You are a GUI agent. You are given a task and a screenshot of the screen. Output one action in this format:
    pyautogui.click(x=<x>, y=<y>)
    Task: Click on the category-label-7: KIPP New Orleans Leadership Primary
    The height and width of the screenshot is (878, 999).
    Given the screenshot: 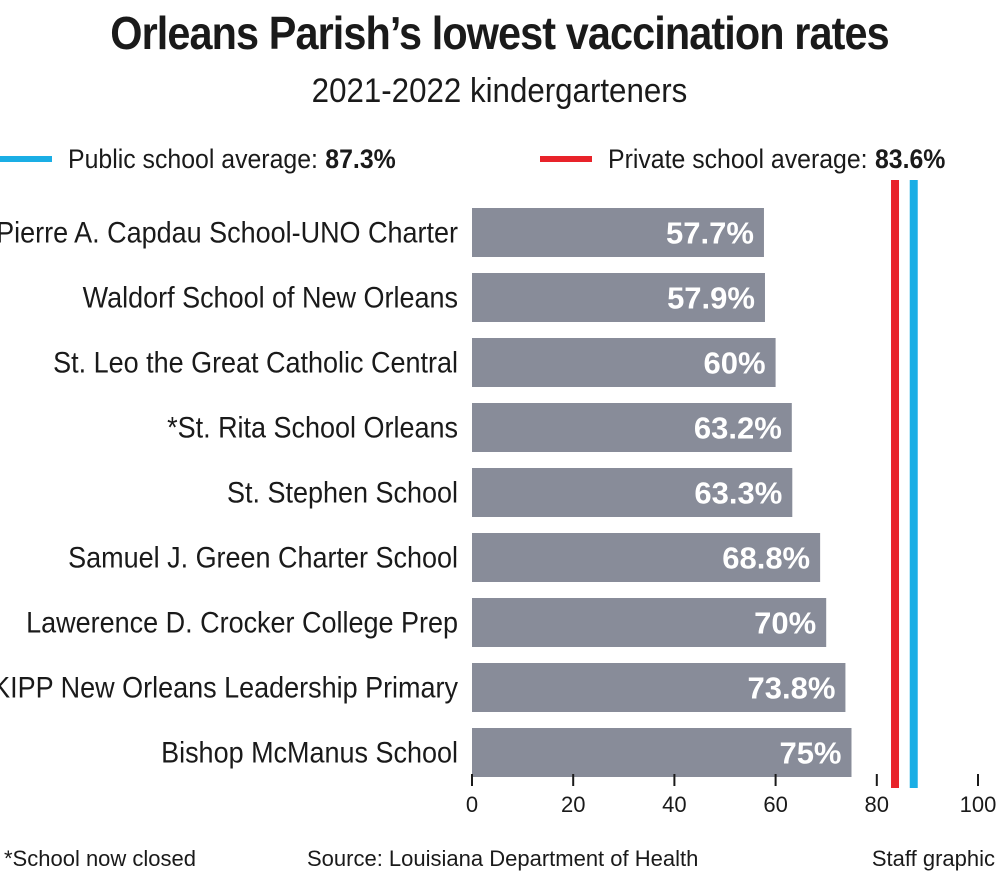 What is the action you would take?
    pyautogui.click(x=229, y=688)
    